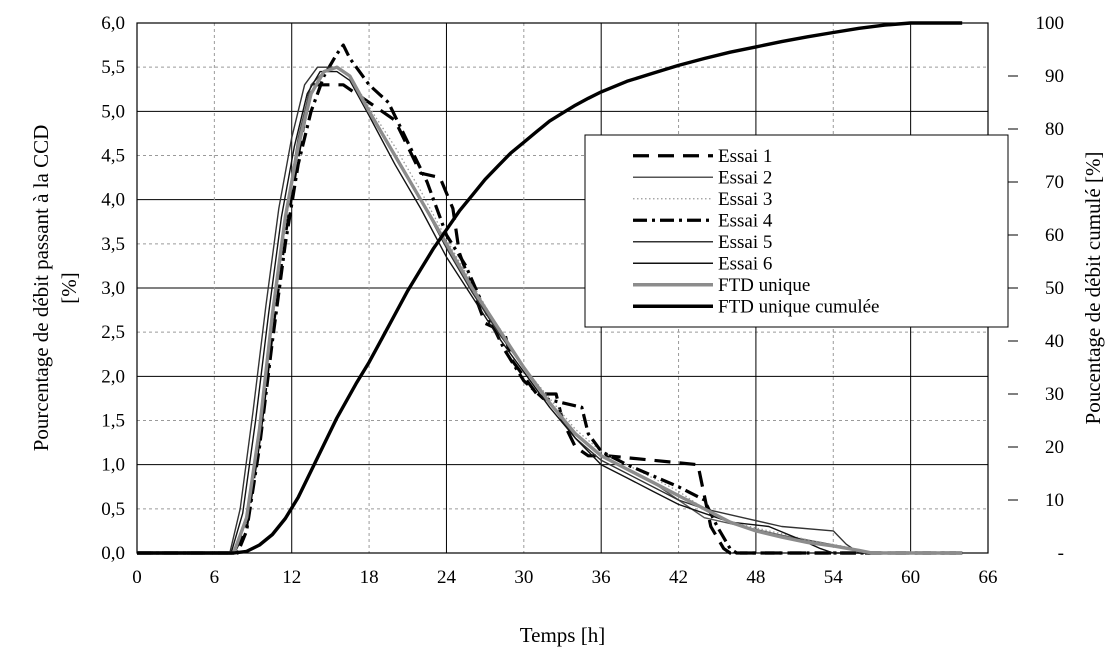 Image resolution: width=1110 pixels, height=655 pixels. What do you see at coordinates (988, 577) in the screenshot?
I see `x-tick-label: 66` at bounding box center [988, 577].